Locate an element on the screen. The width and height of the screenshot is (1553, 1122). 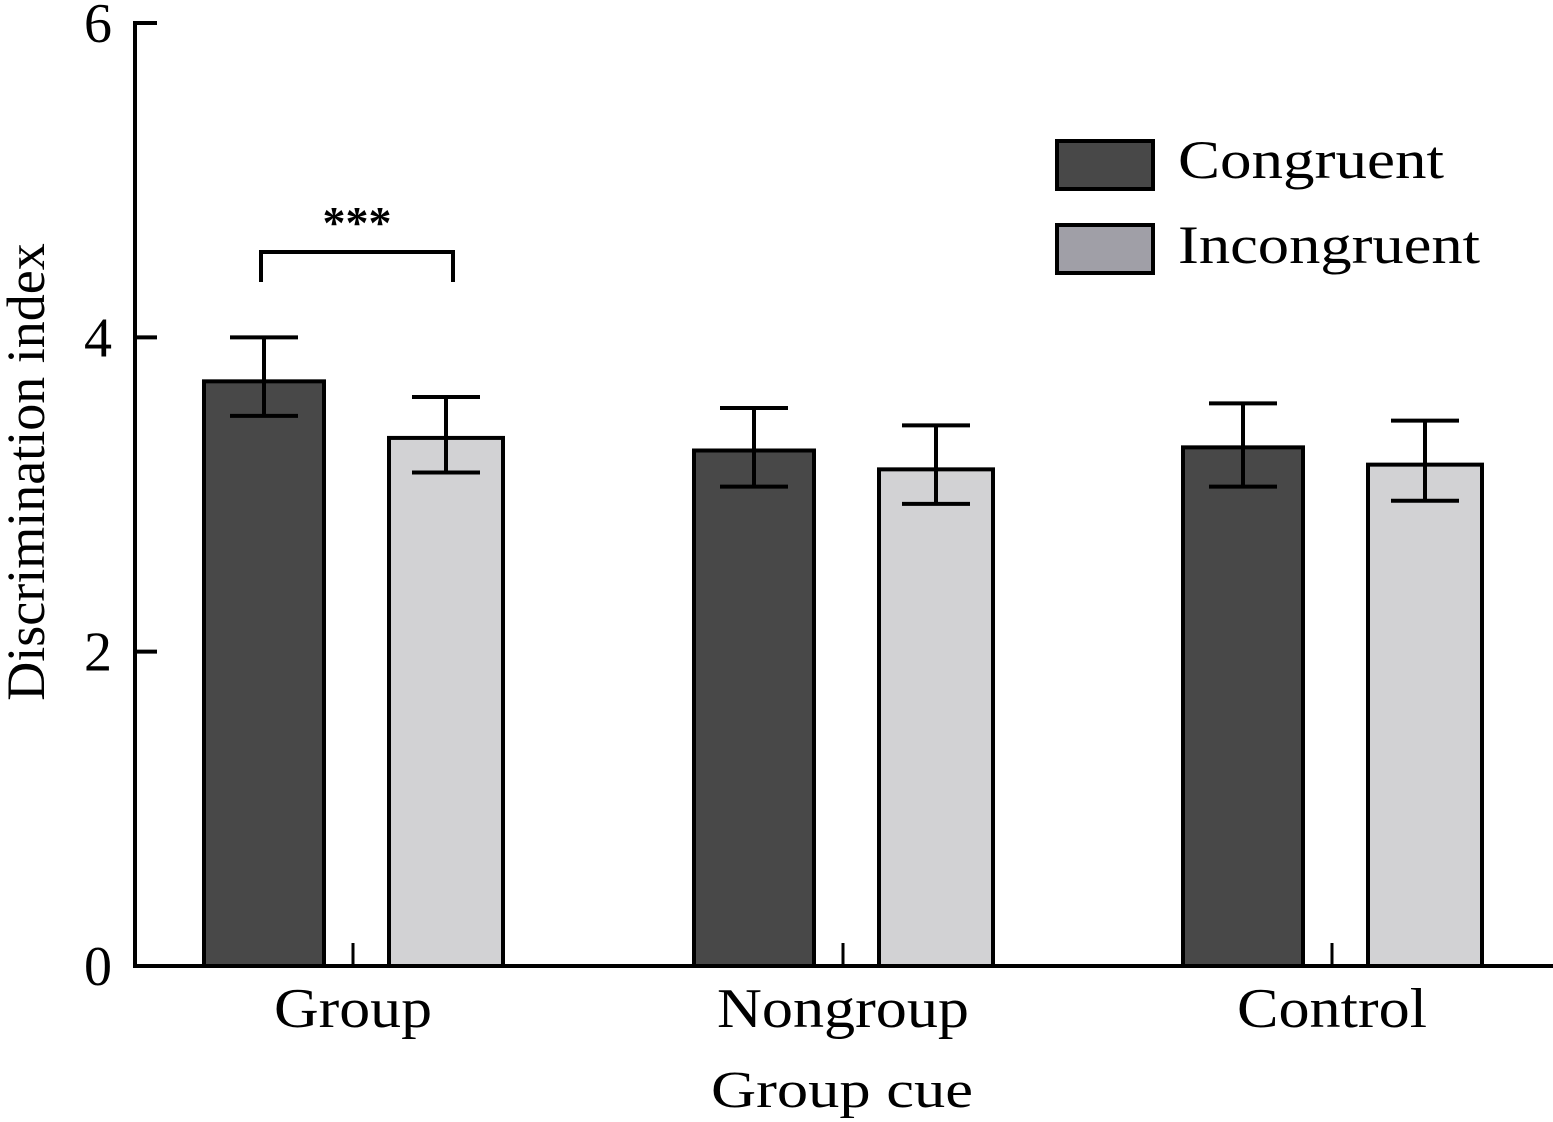
y-tick-label: 2 is located at coordinates (98, 653).